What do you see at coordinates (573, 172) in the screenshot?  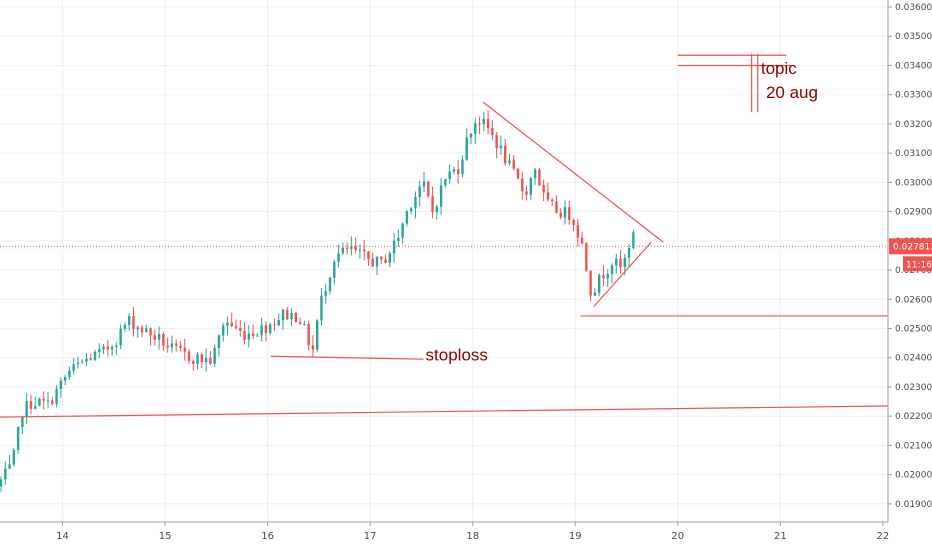 I see `trendline-resistance` at bounding box center [573, 172].